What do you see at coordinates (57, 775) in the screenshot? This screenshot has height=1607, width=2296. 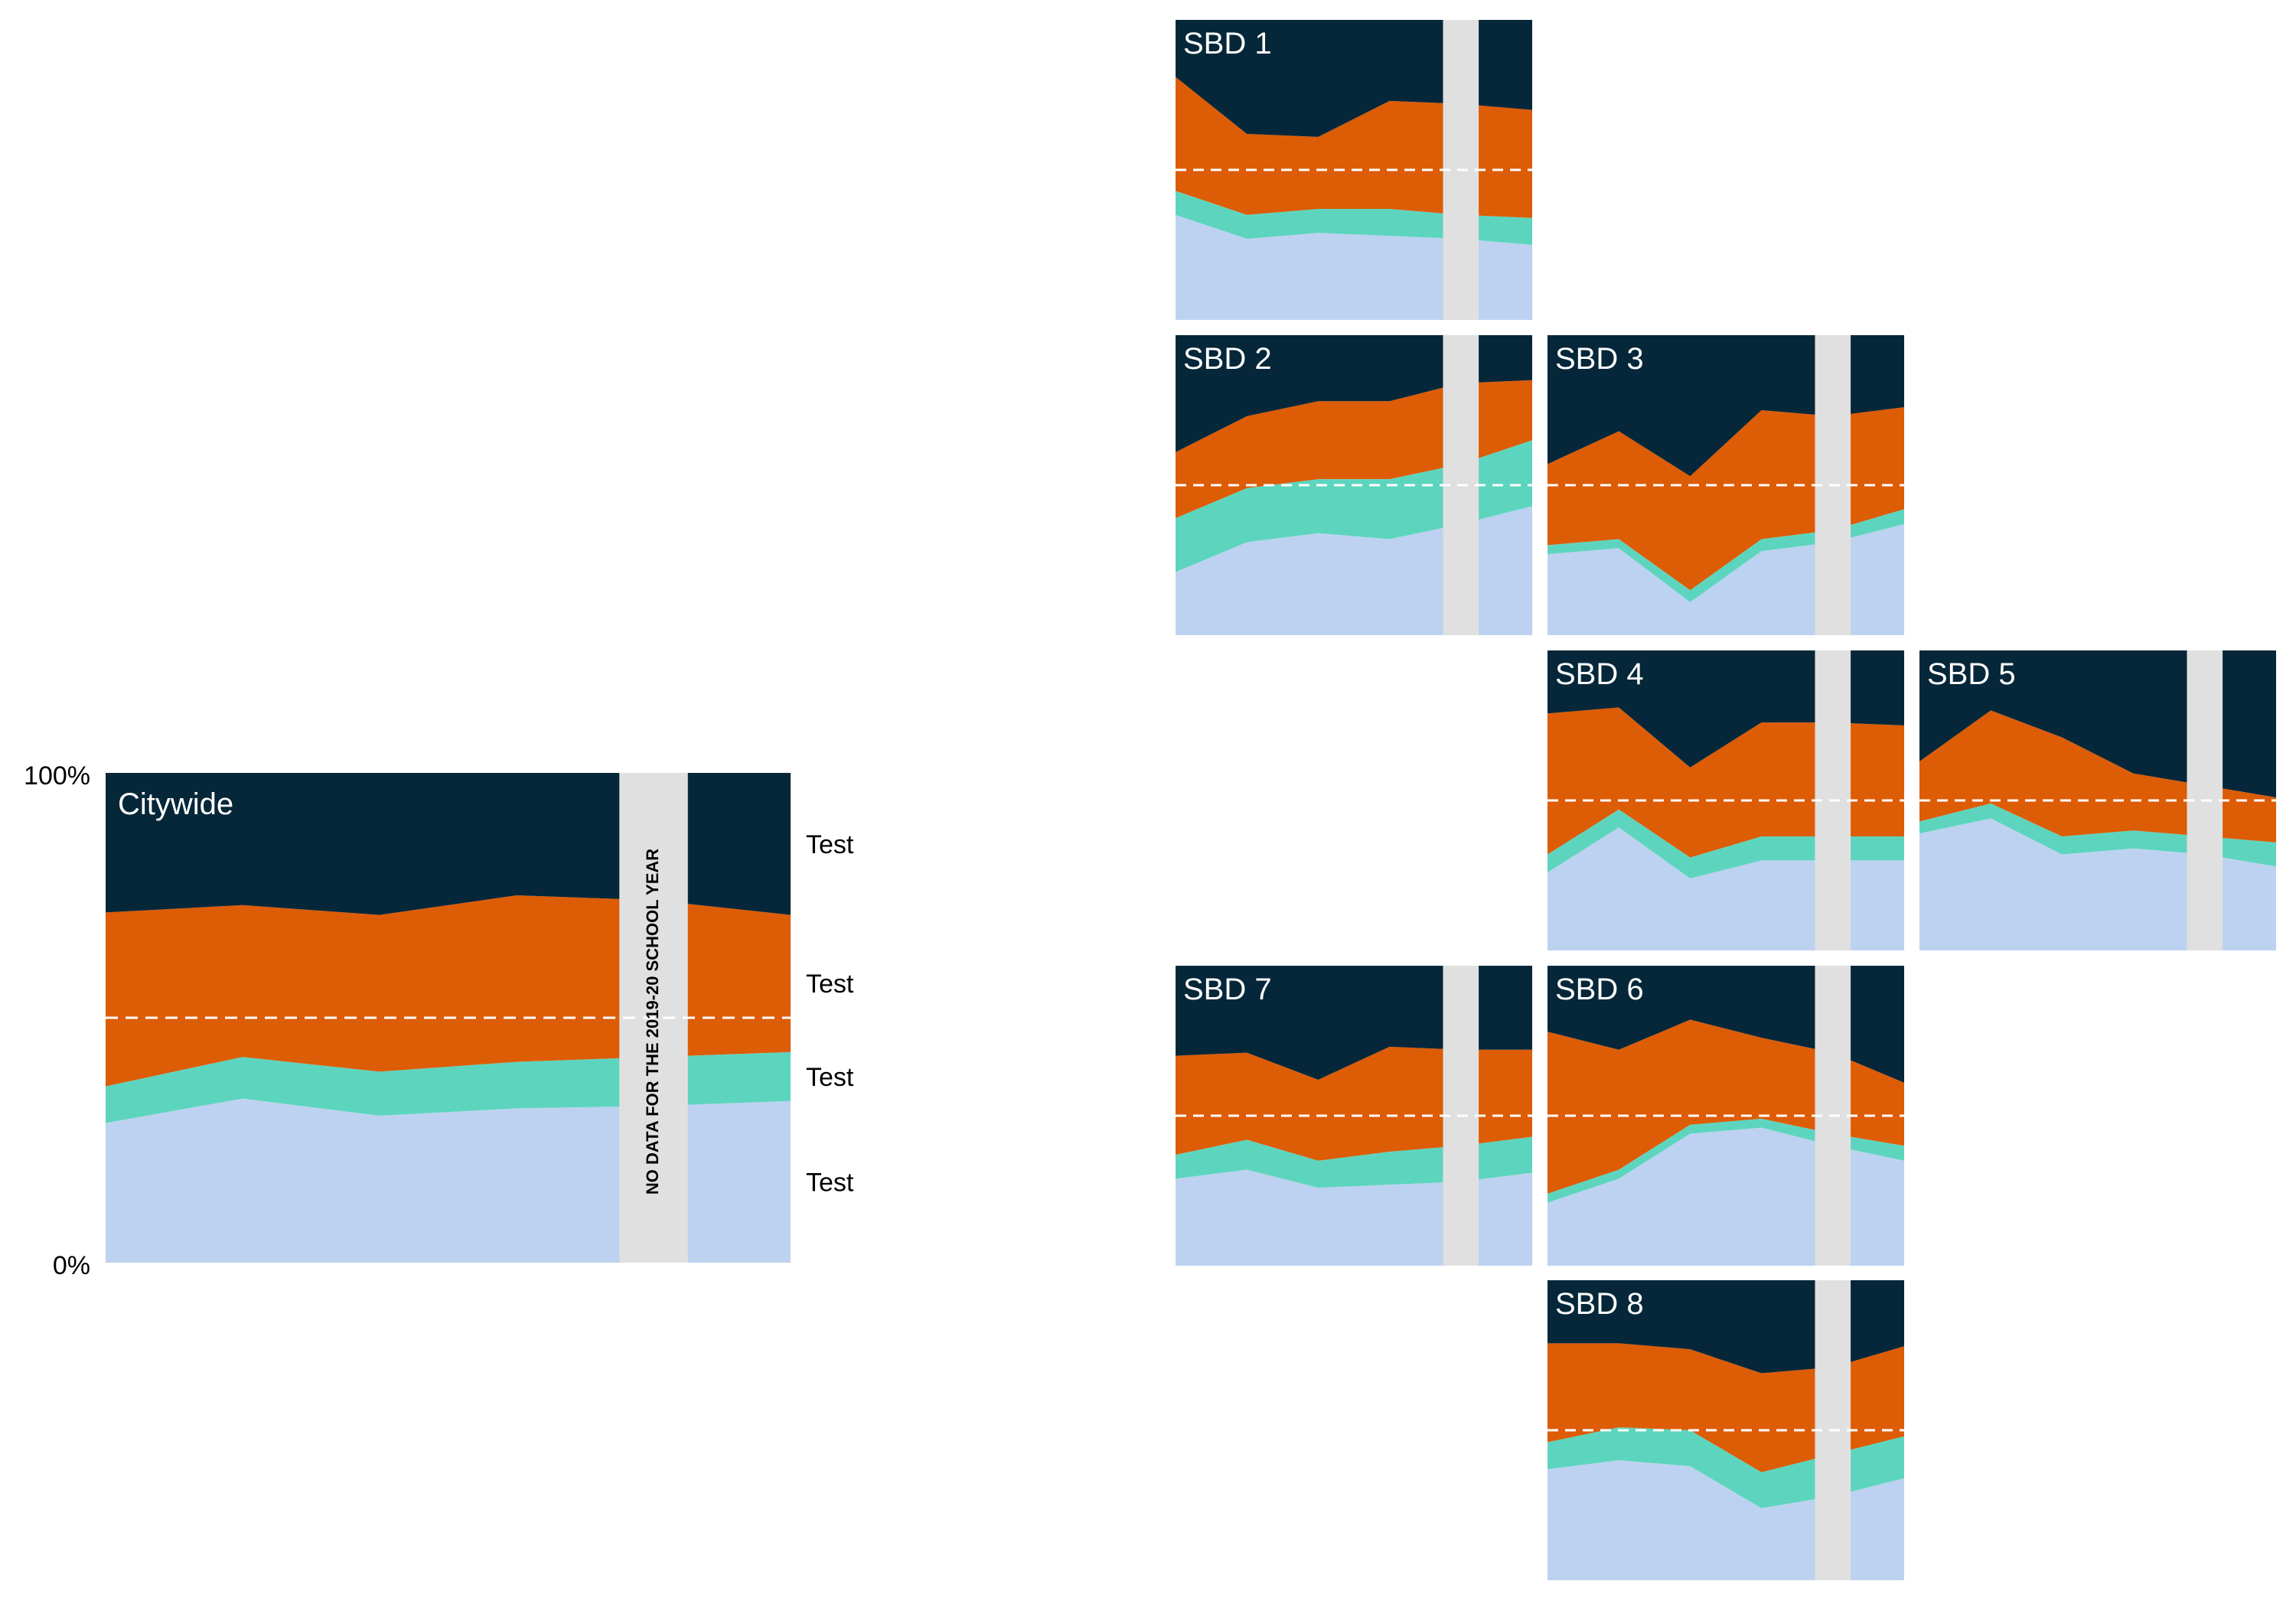 I see `y-tick-label: 100%` at bounding box center [57, 775].